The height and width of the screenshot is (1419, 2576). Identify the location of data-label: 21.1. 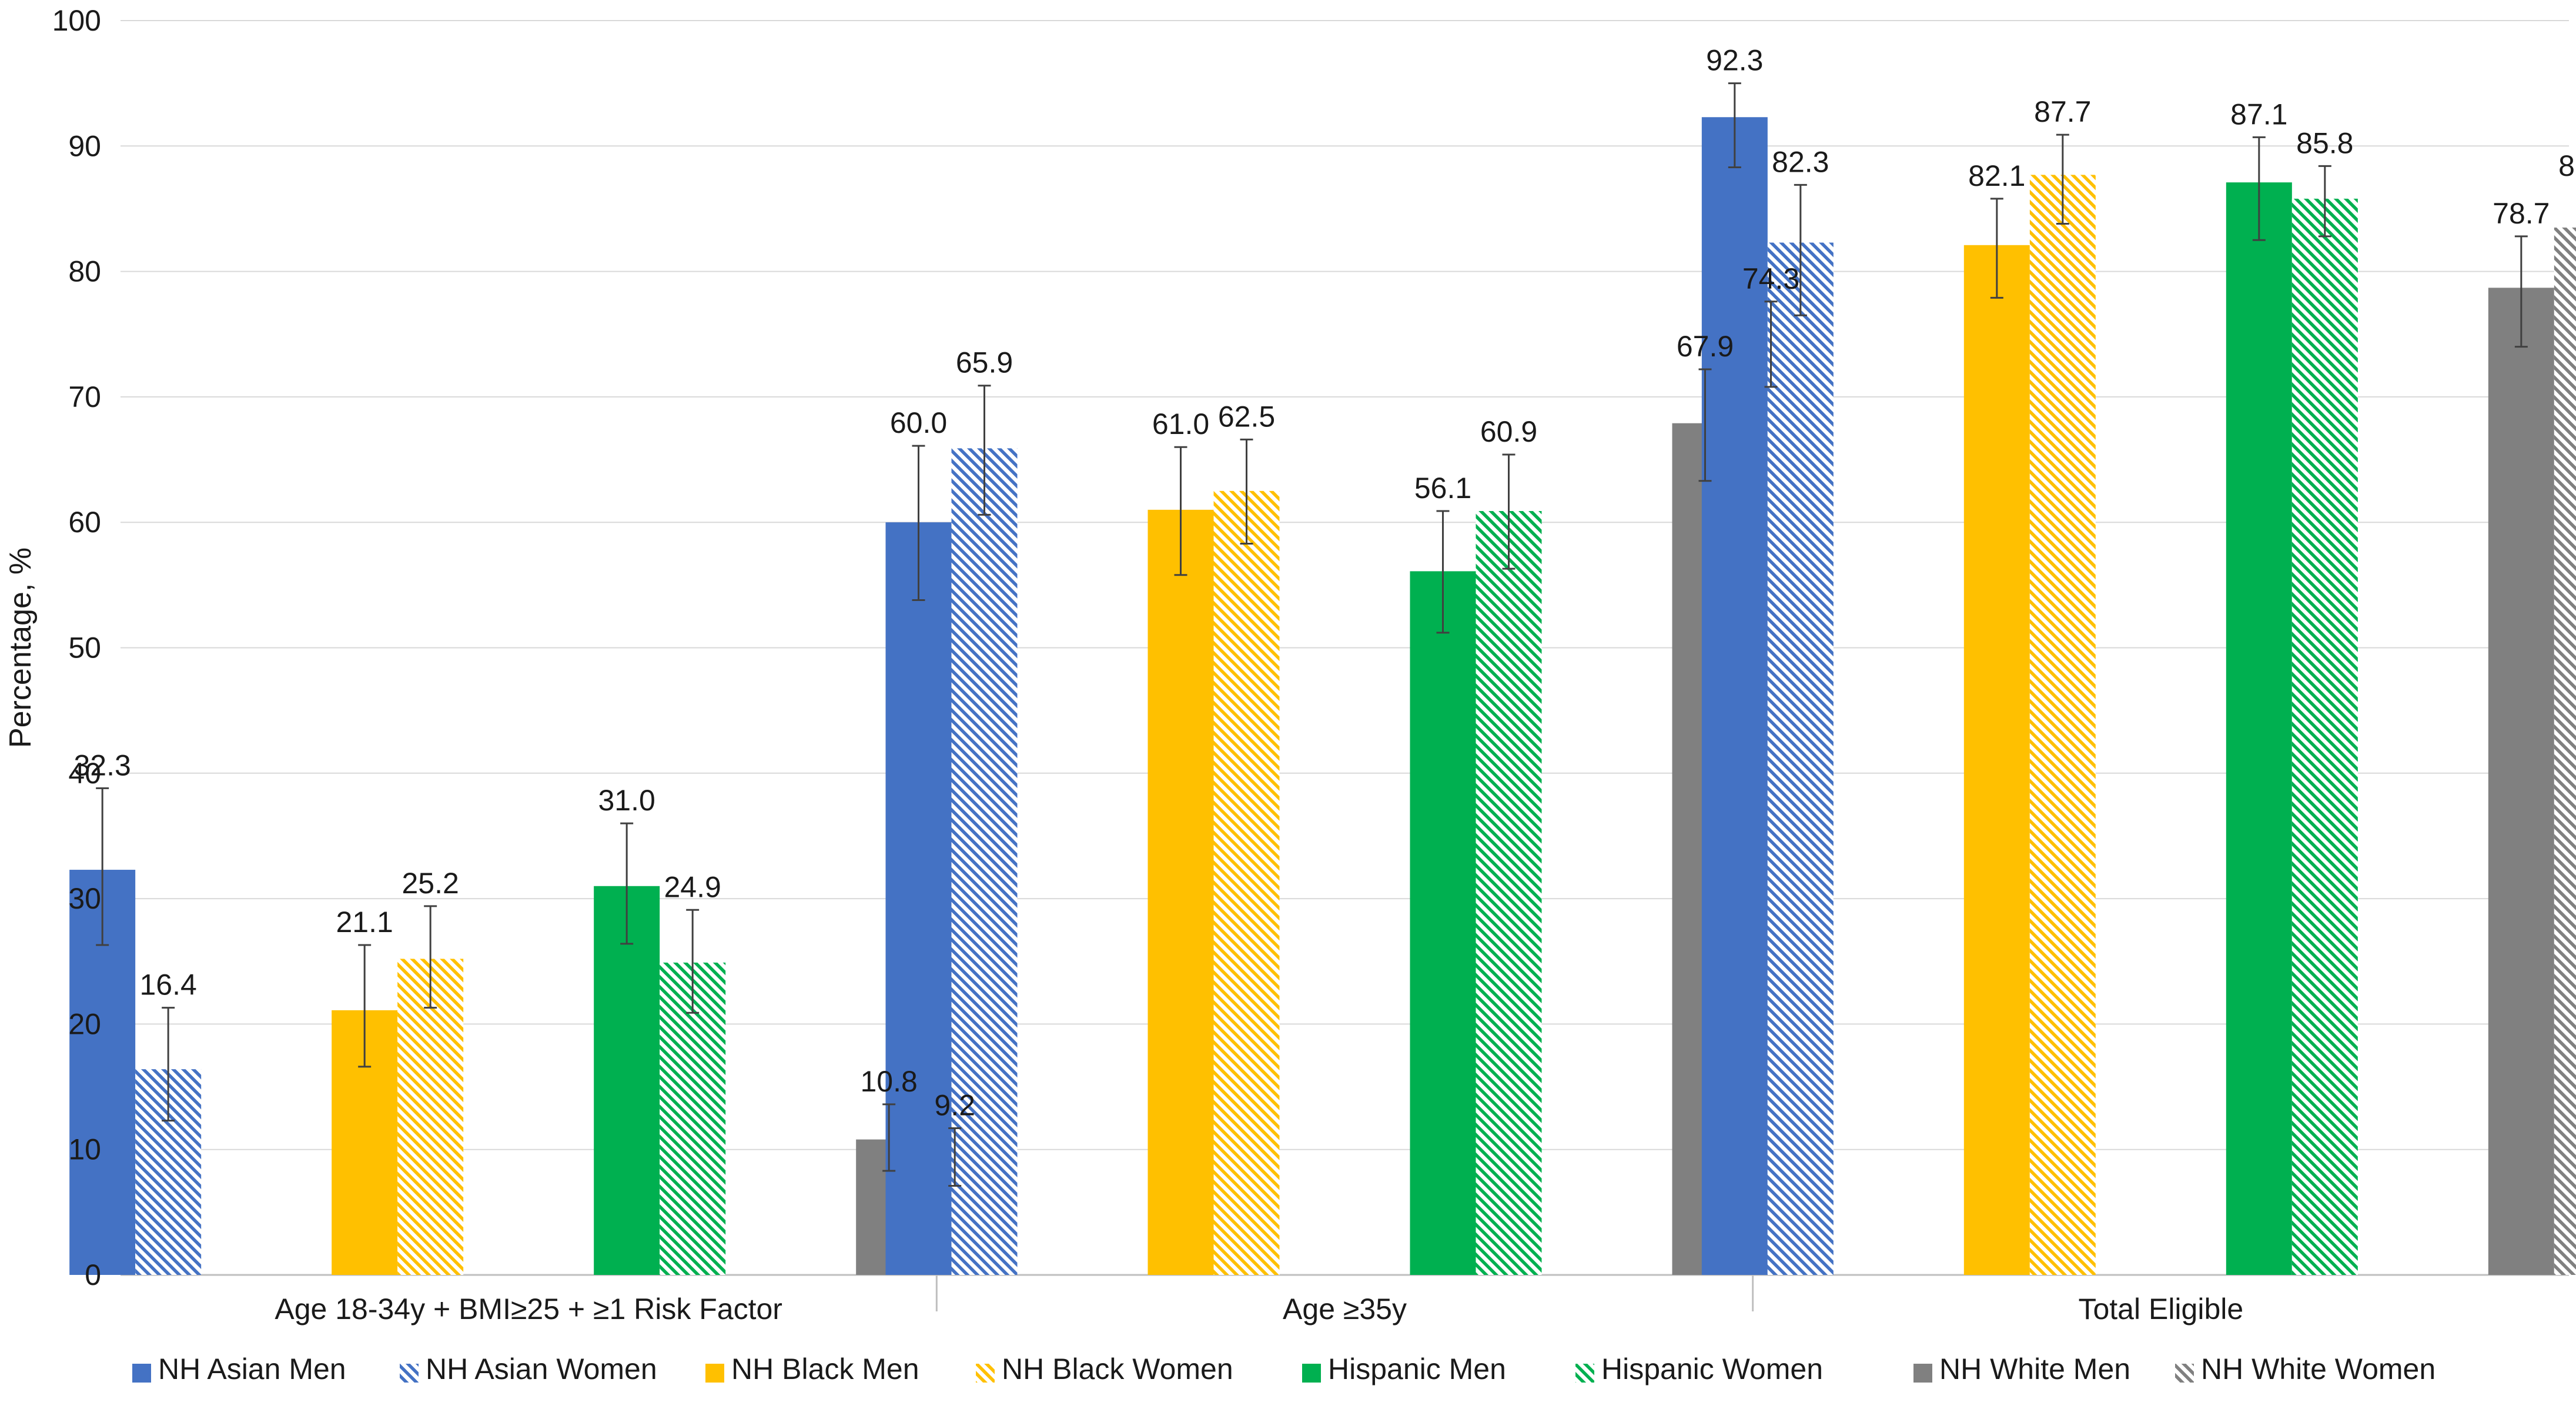
(364, 922).